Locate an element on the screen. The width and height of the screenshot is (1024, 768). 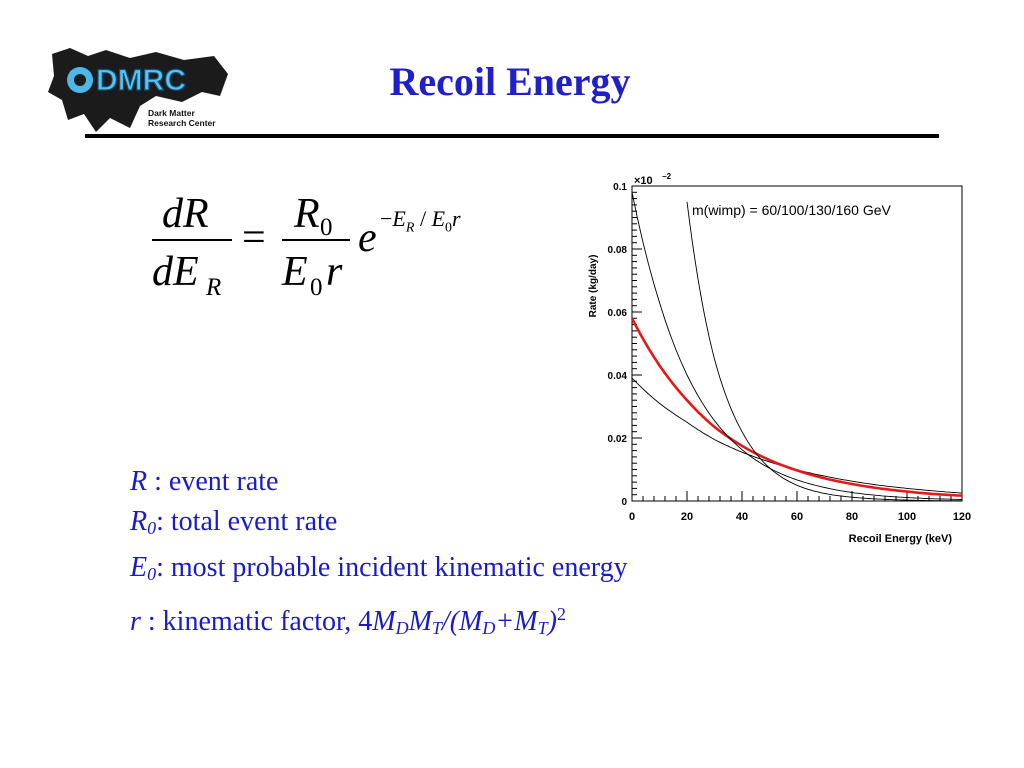
definition-symbol: r is located at coordinates (135, 621).